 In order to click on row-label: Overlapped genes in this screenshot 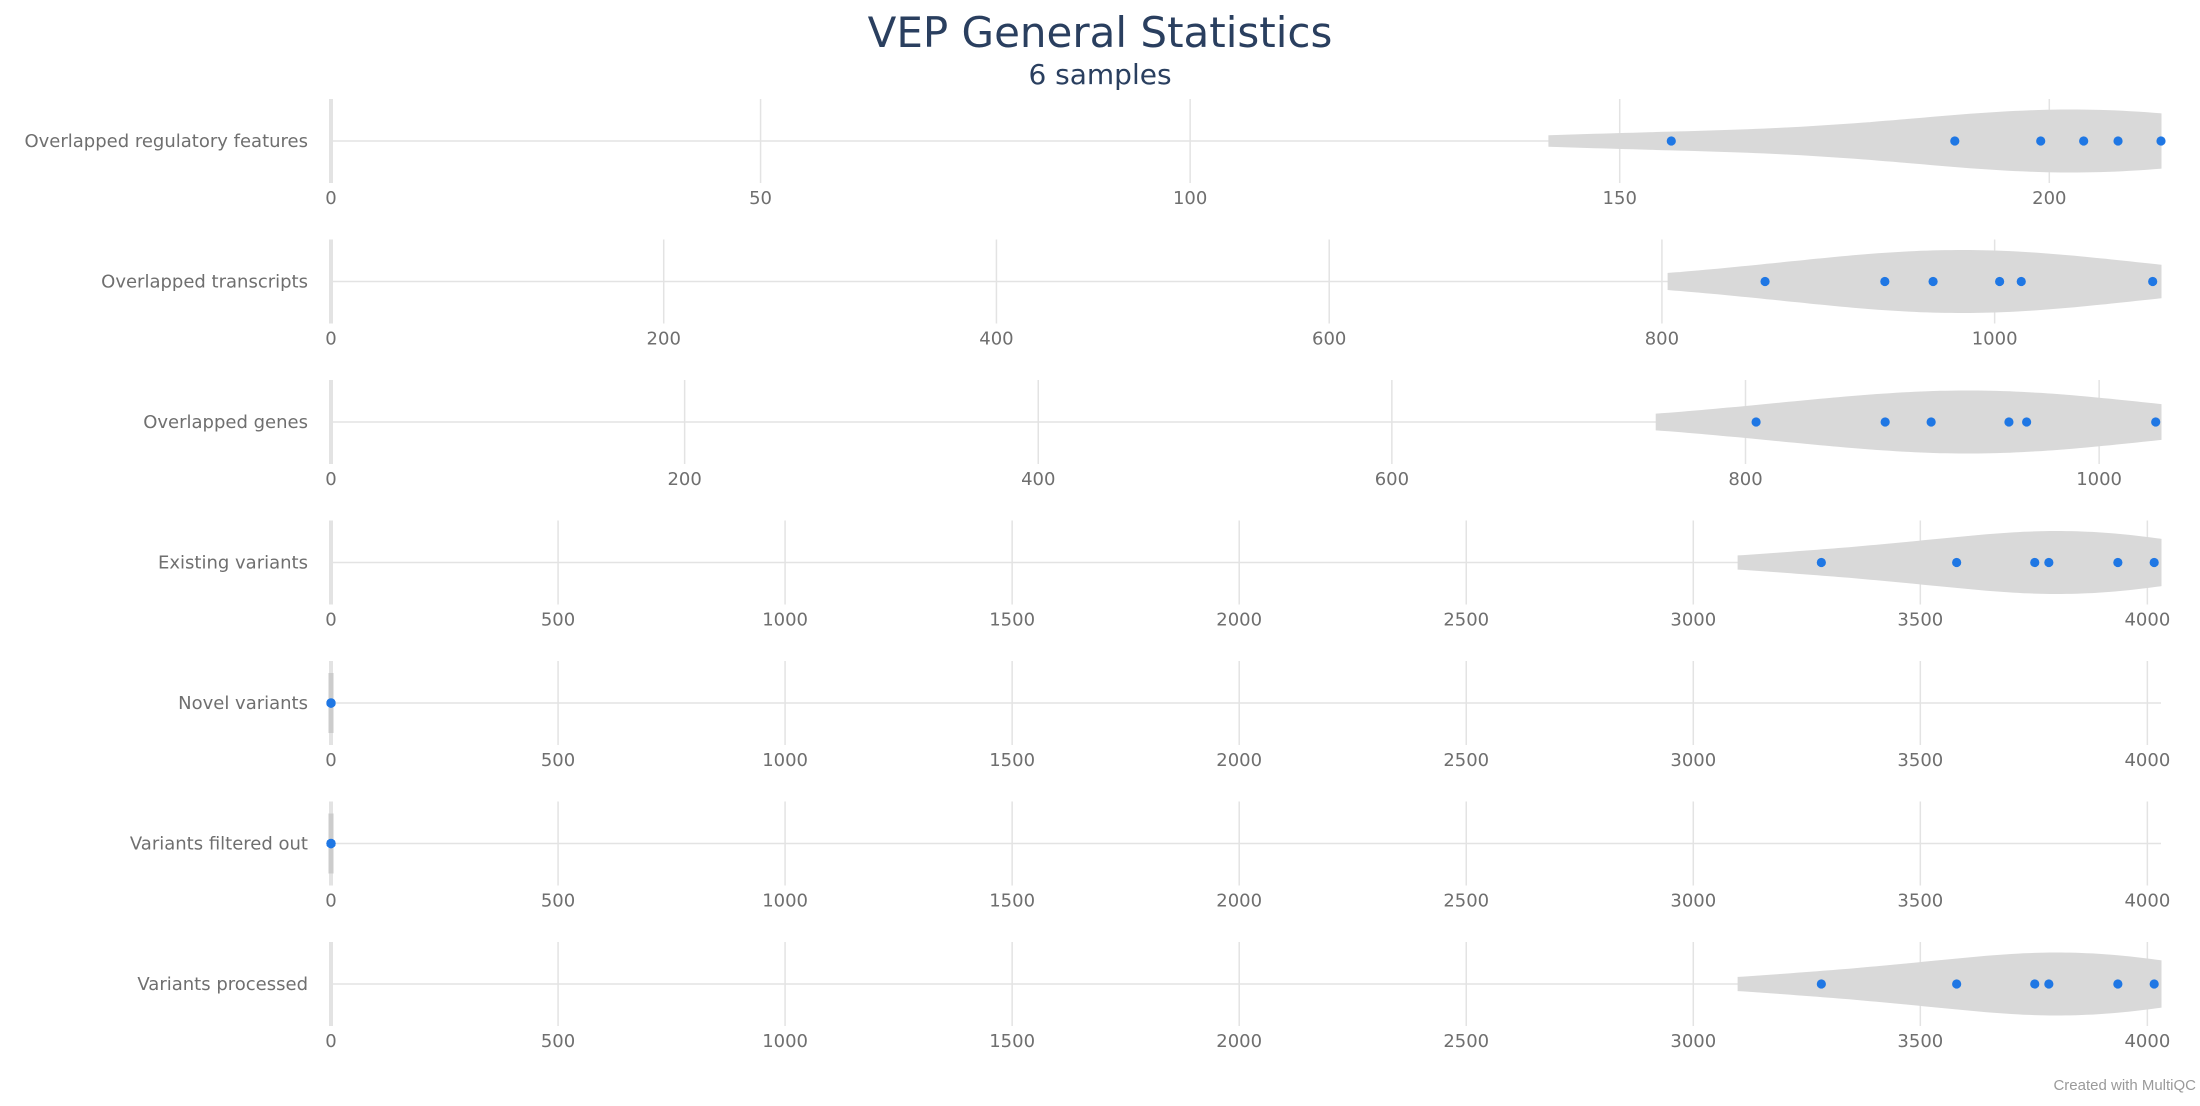, I will do `click(225, 422)`.